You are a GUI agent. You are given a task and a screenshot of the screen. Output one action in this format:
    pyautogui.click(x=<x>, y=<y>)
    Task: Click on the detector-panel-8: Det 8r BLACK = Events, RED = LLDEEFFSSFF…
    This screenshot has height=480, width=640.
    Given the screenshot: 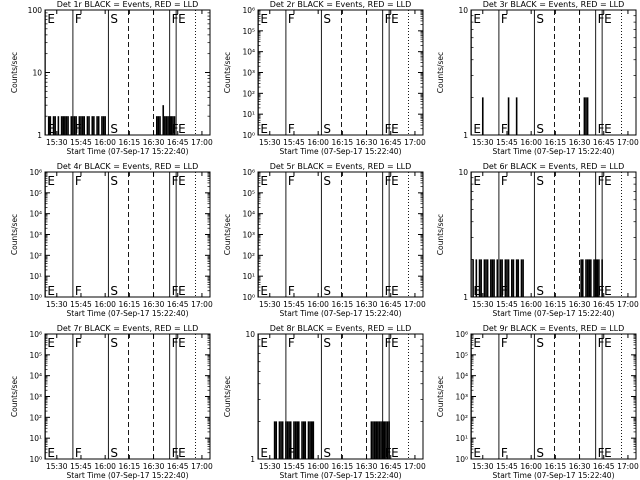 What is the action you would take?
    pyautogui.click(x=324, y=402)
    